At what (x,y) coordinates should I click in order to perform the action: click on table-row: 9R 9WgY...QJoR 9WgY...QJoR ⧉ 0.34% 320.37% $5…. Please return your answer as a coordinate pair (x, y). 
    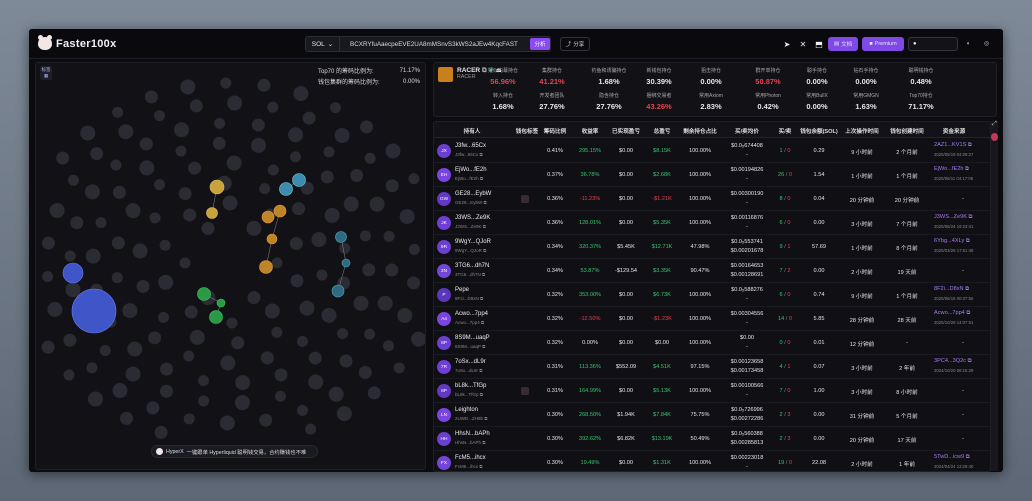
    Looking at the image, I should click on (712, 247).